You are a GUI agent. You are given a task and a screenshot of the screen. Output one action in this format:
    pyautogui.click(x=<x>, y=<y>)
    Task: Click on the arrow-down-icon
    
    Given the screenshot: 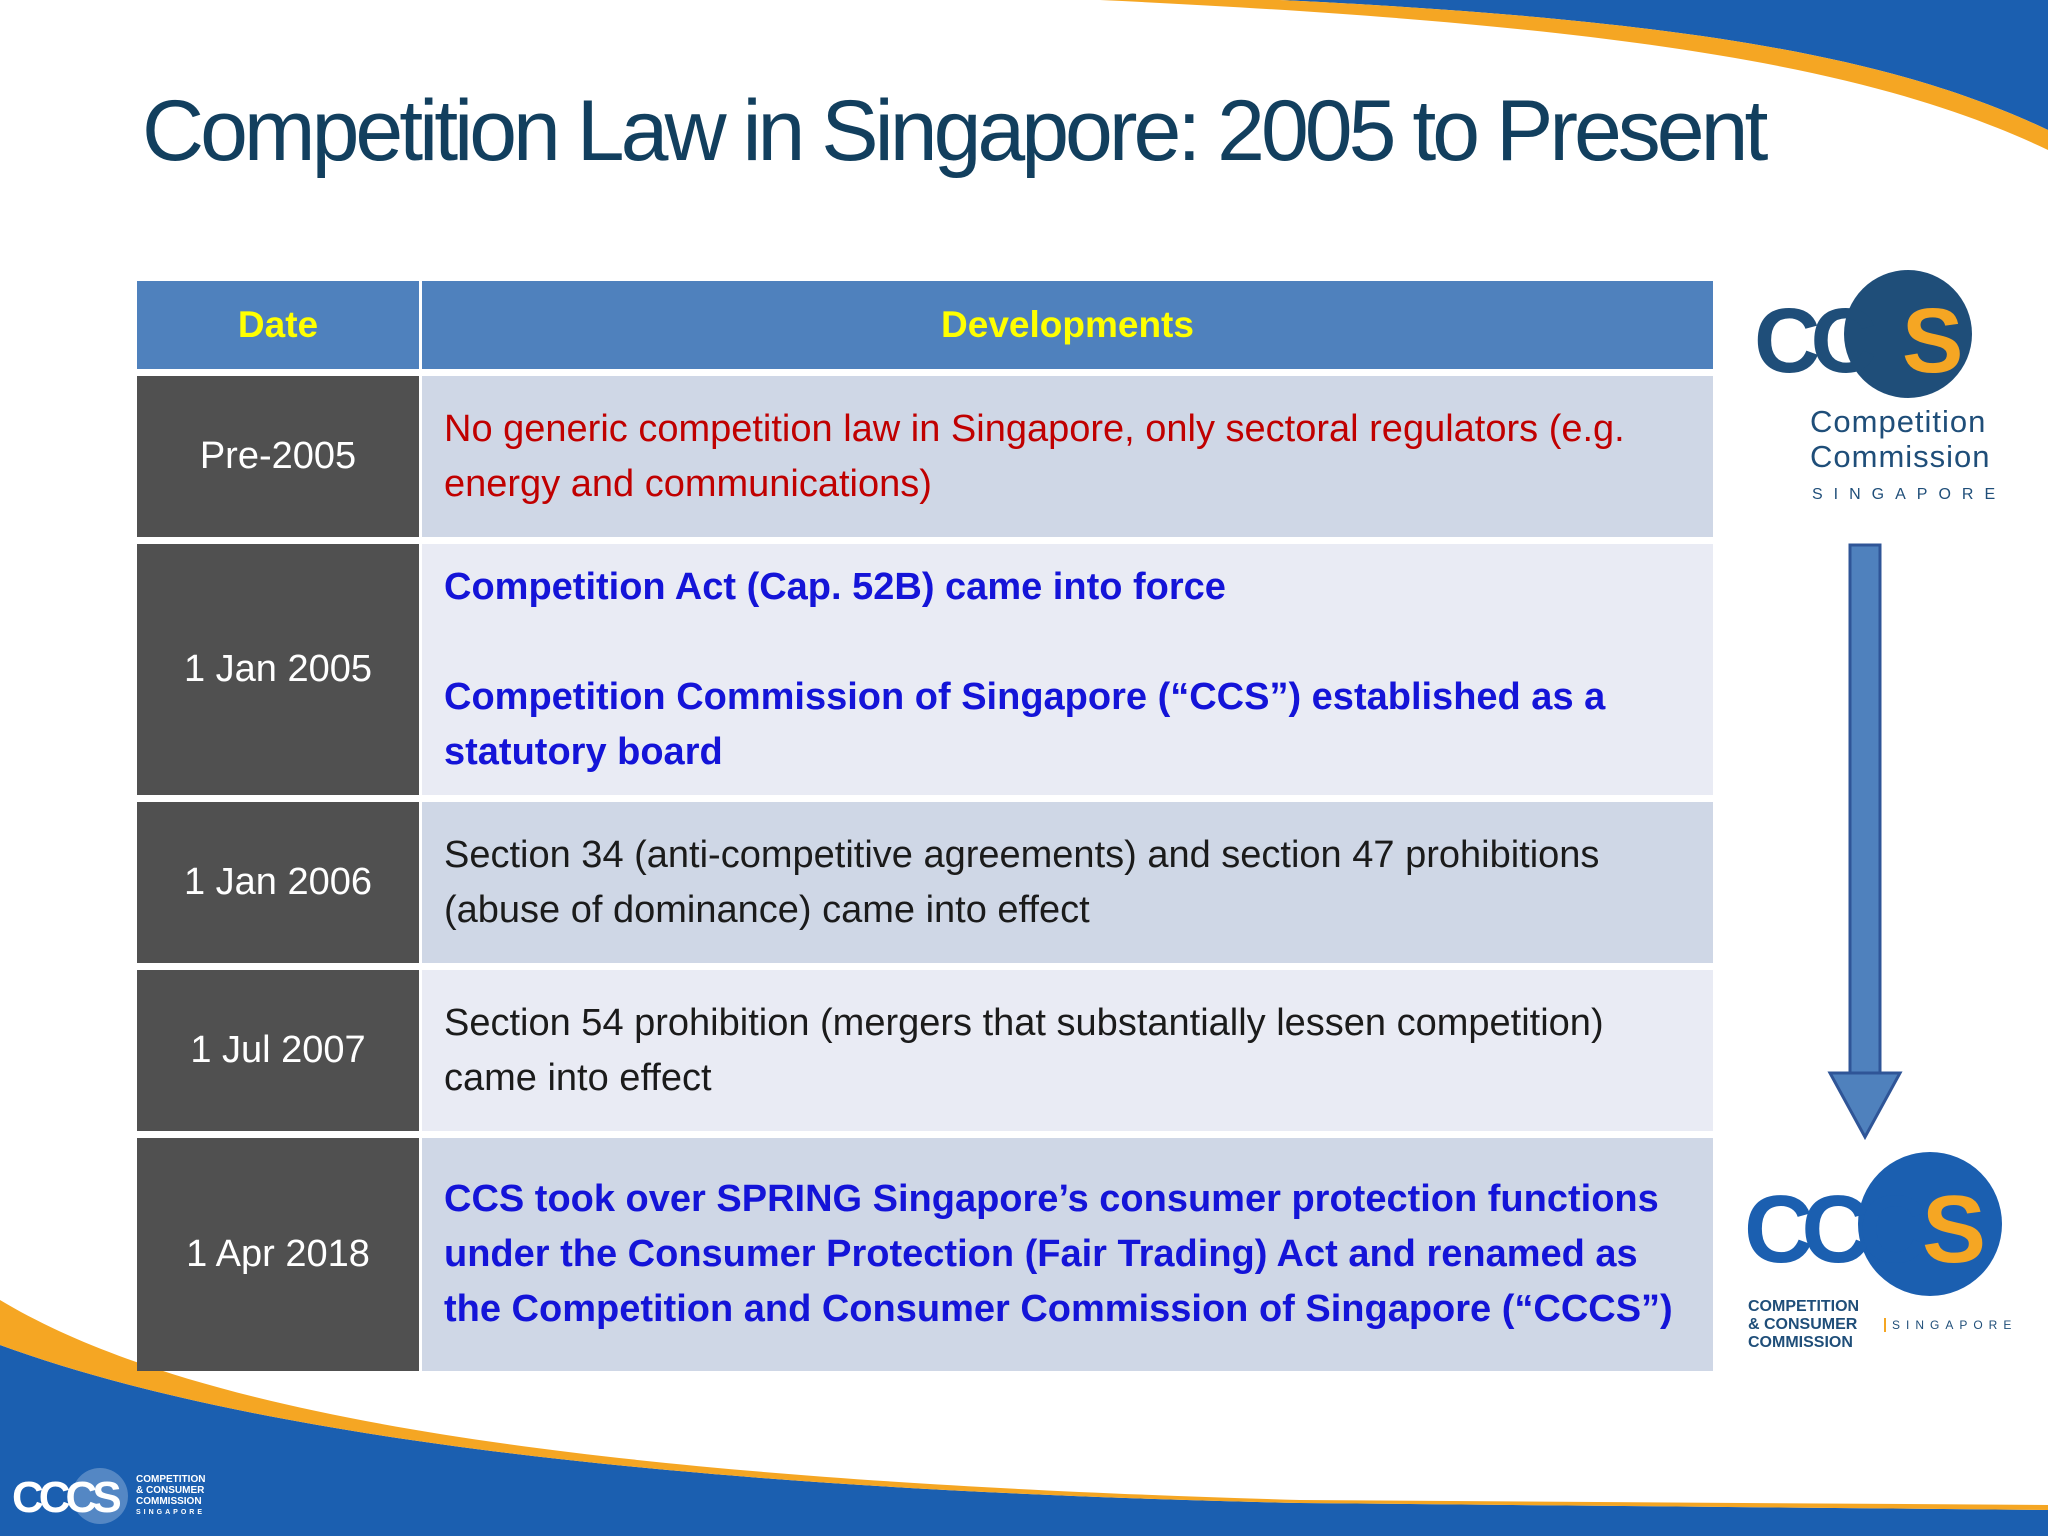 What is the action you would take?
    pyautogui.click(x=1865, y=842)
    